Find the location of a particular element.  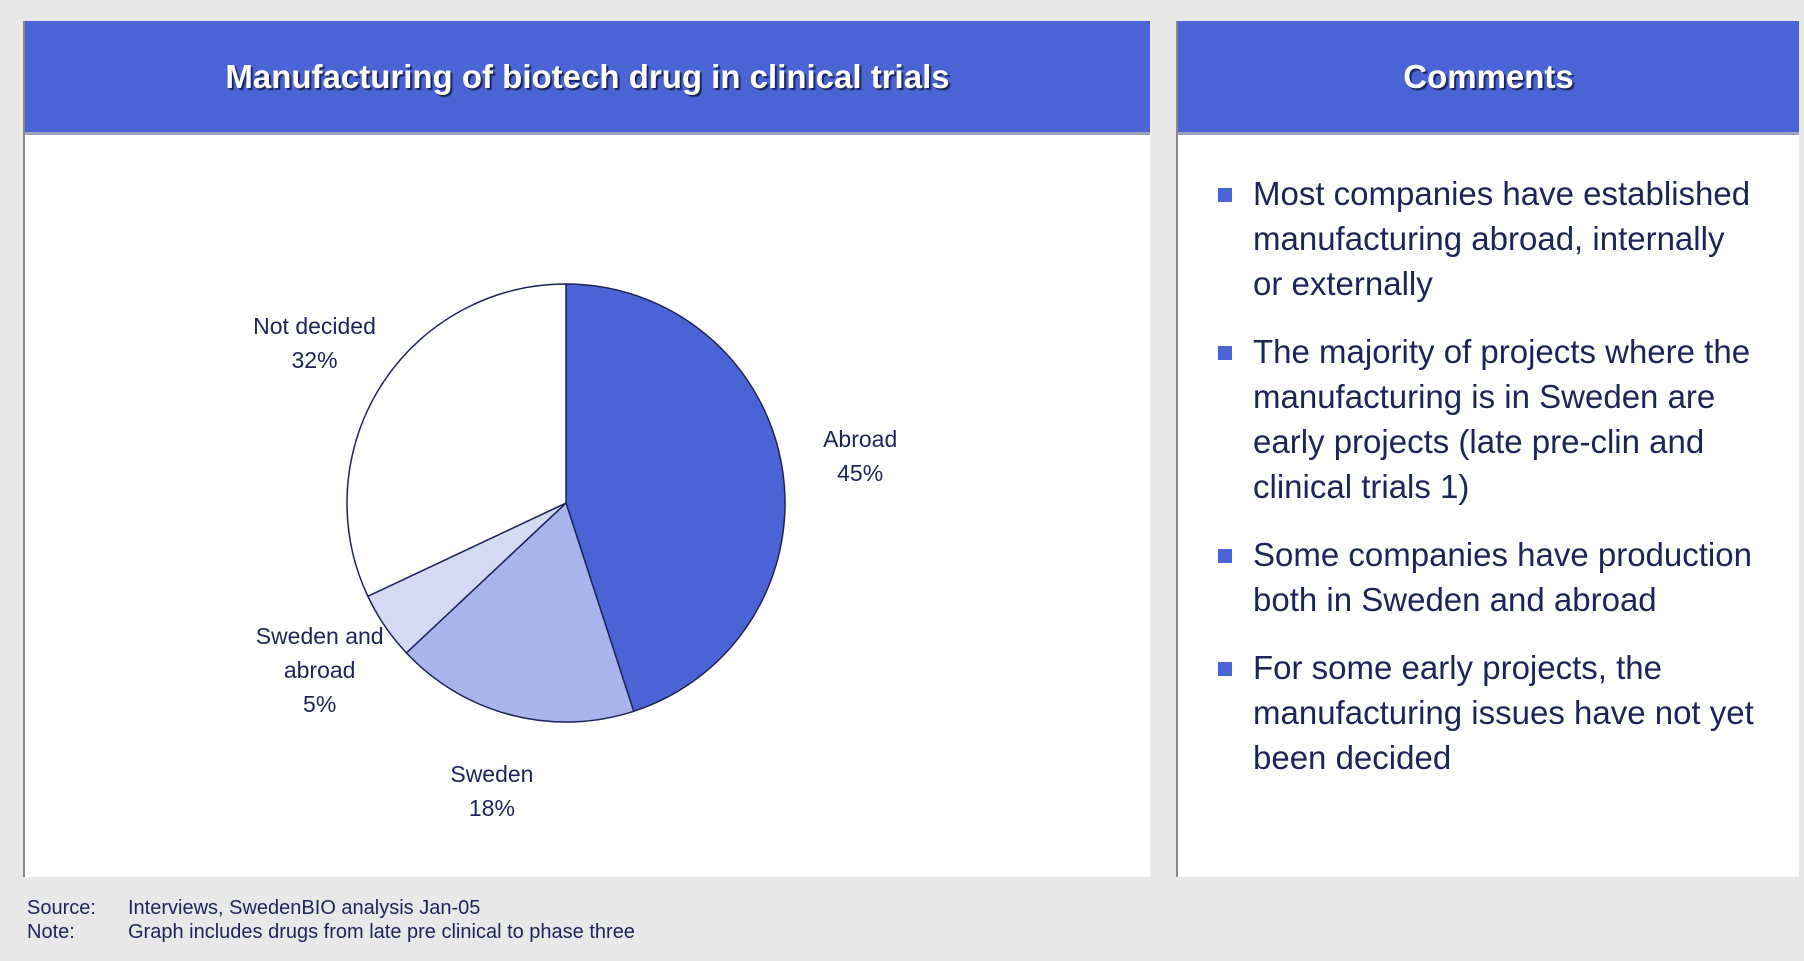

slice-category: Sweden is located at coordinates (492, 774).